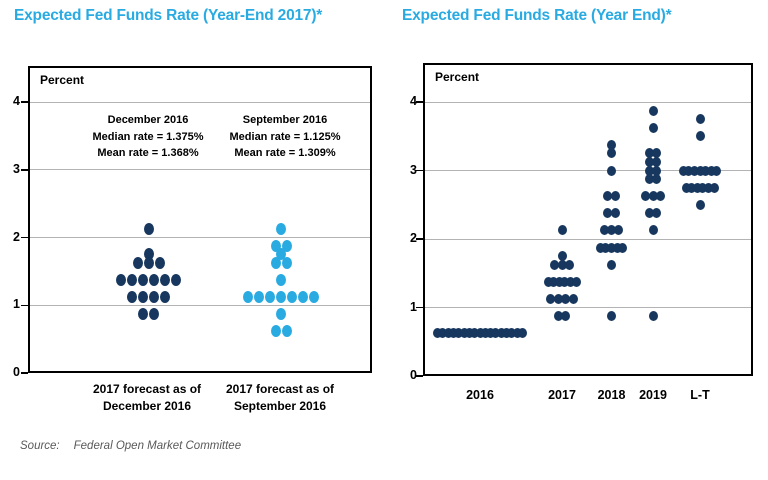  I want to click on annotation-line: Median rate = 1.125%, so click(285, 136).